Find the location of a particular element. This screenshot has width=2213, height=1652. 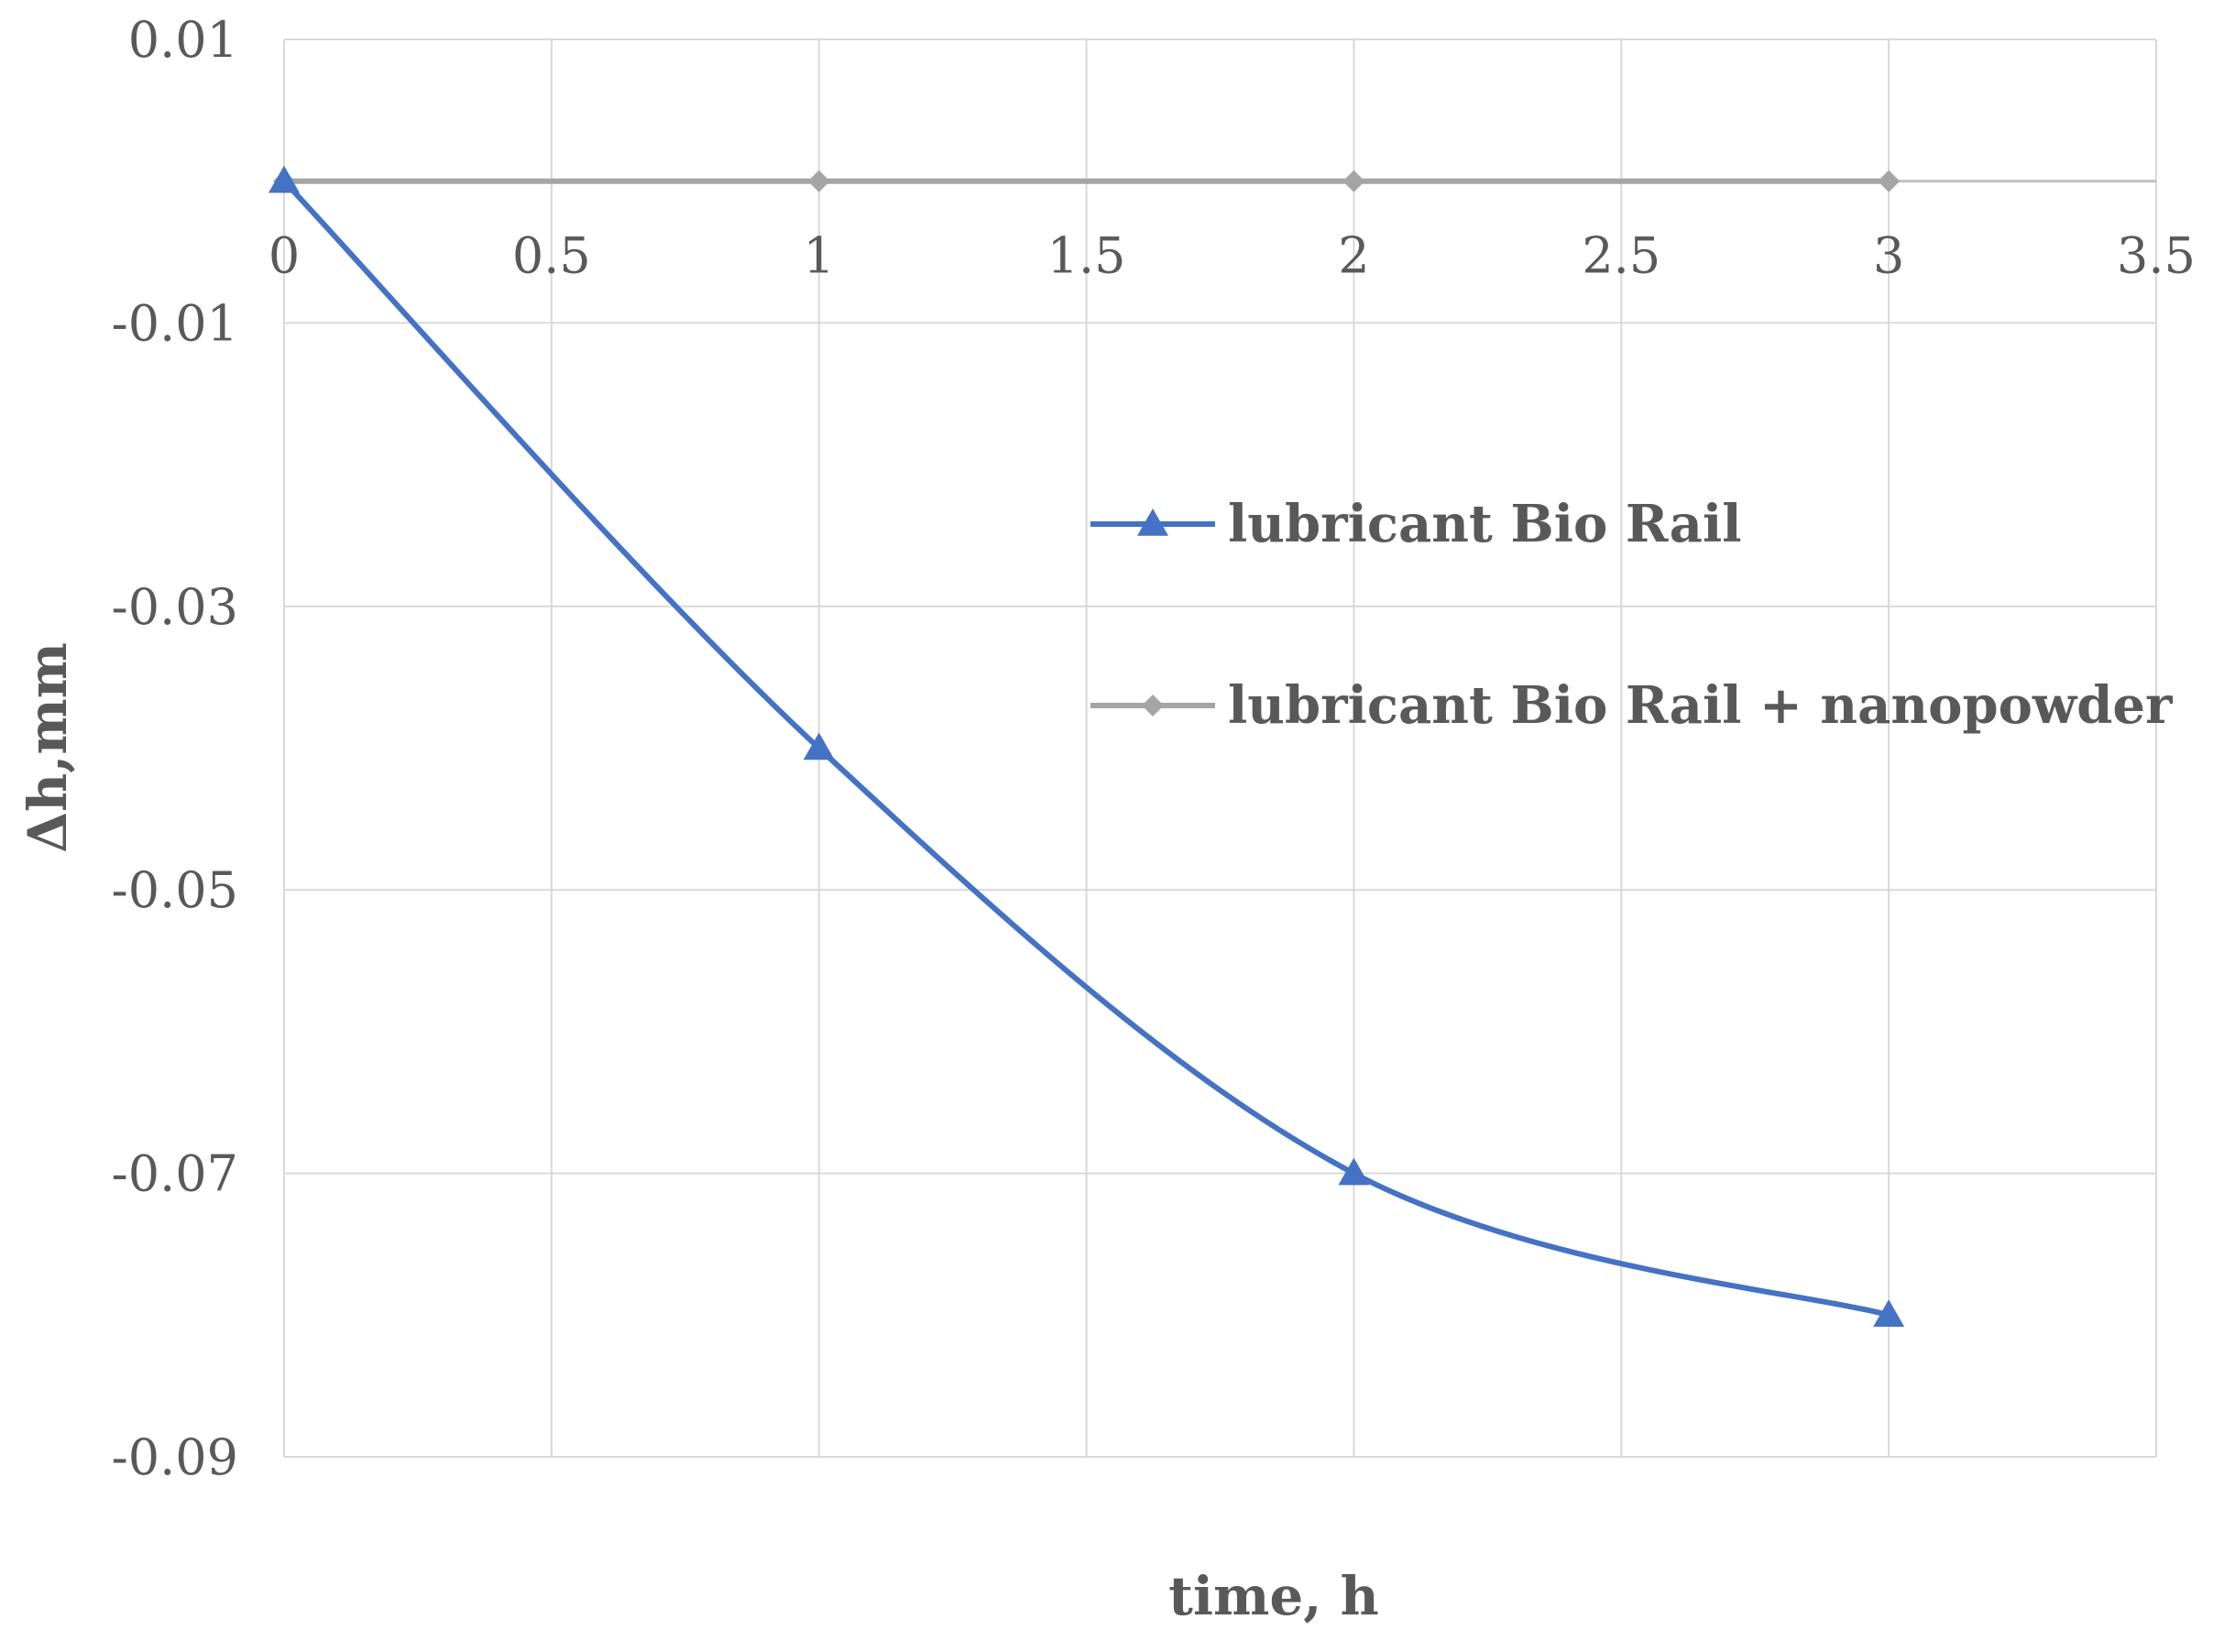

legend-item-2: lubricant Bio Rail + nanopowder is located at coordinates (1632, 705).